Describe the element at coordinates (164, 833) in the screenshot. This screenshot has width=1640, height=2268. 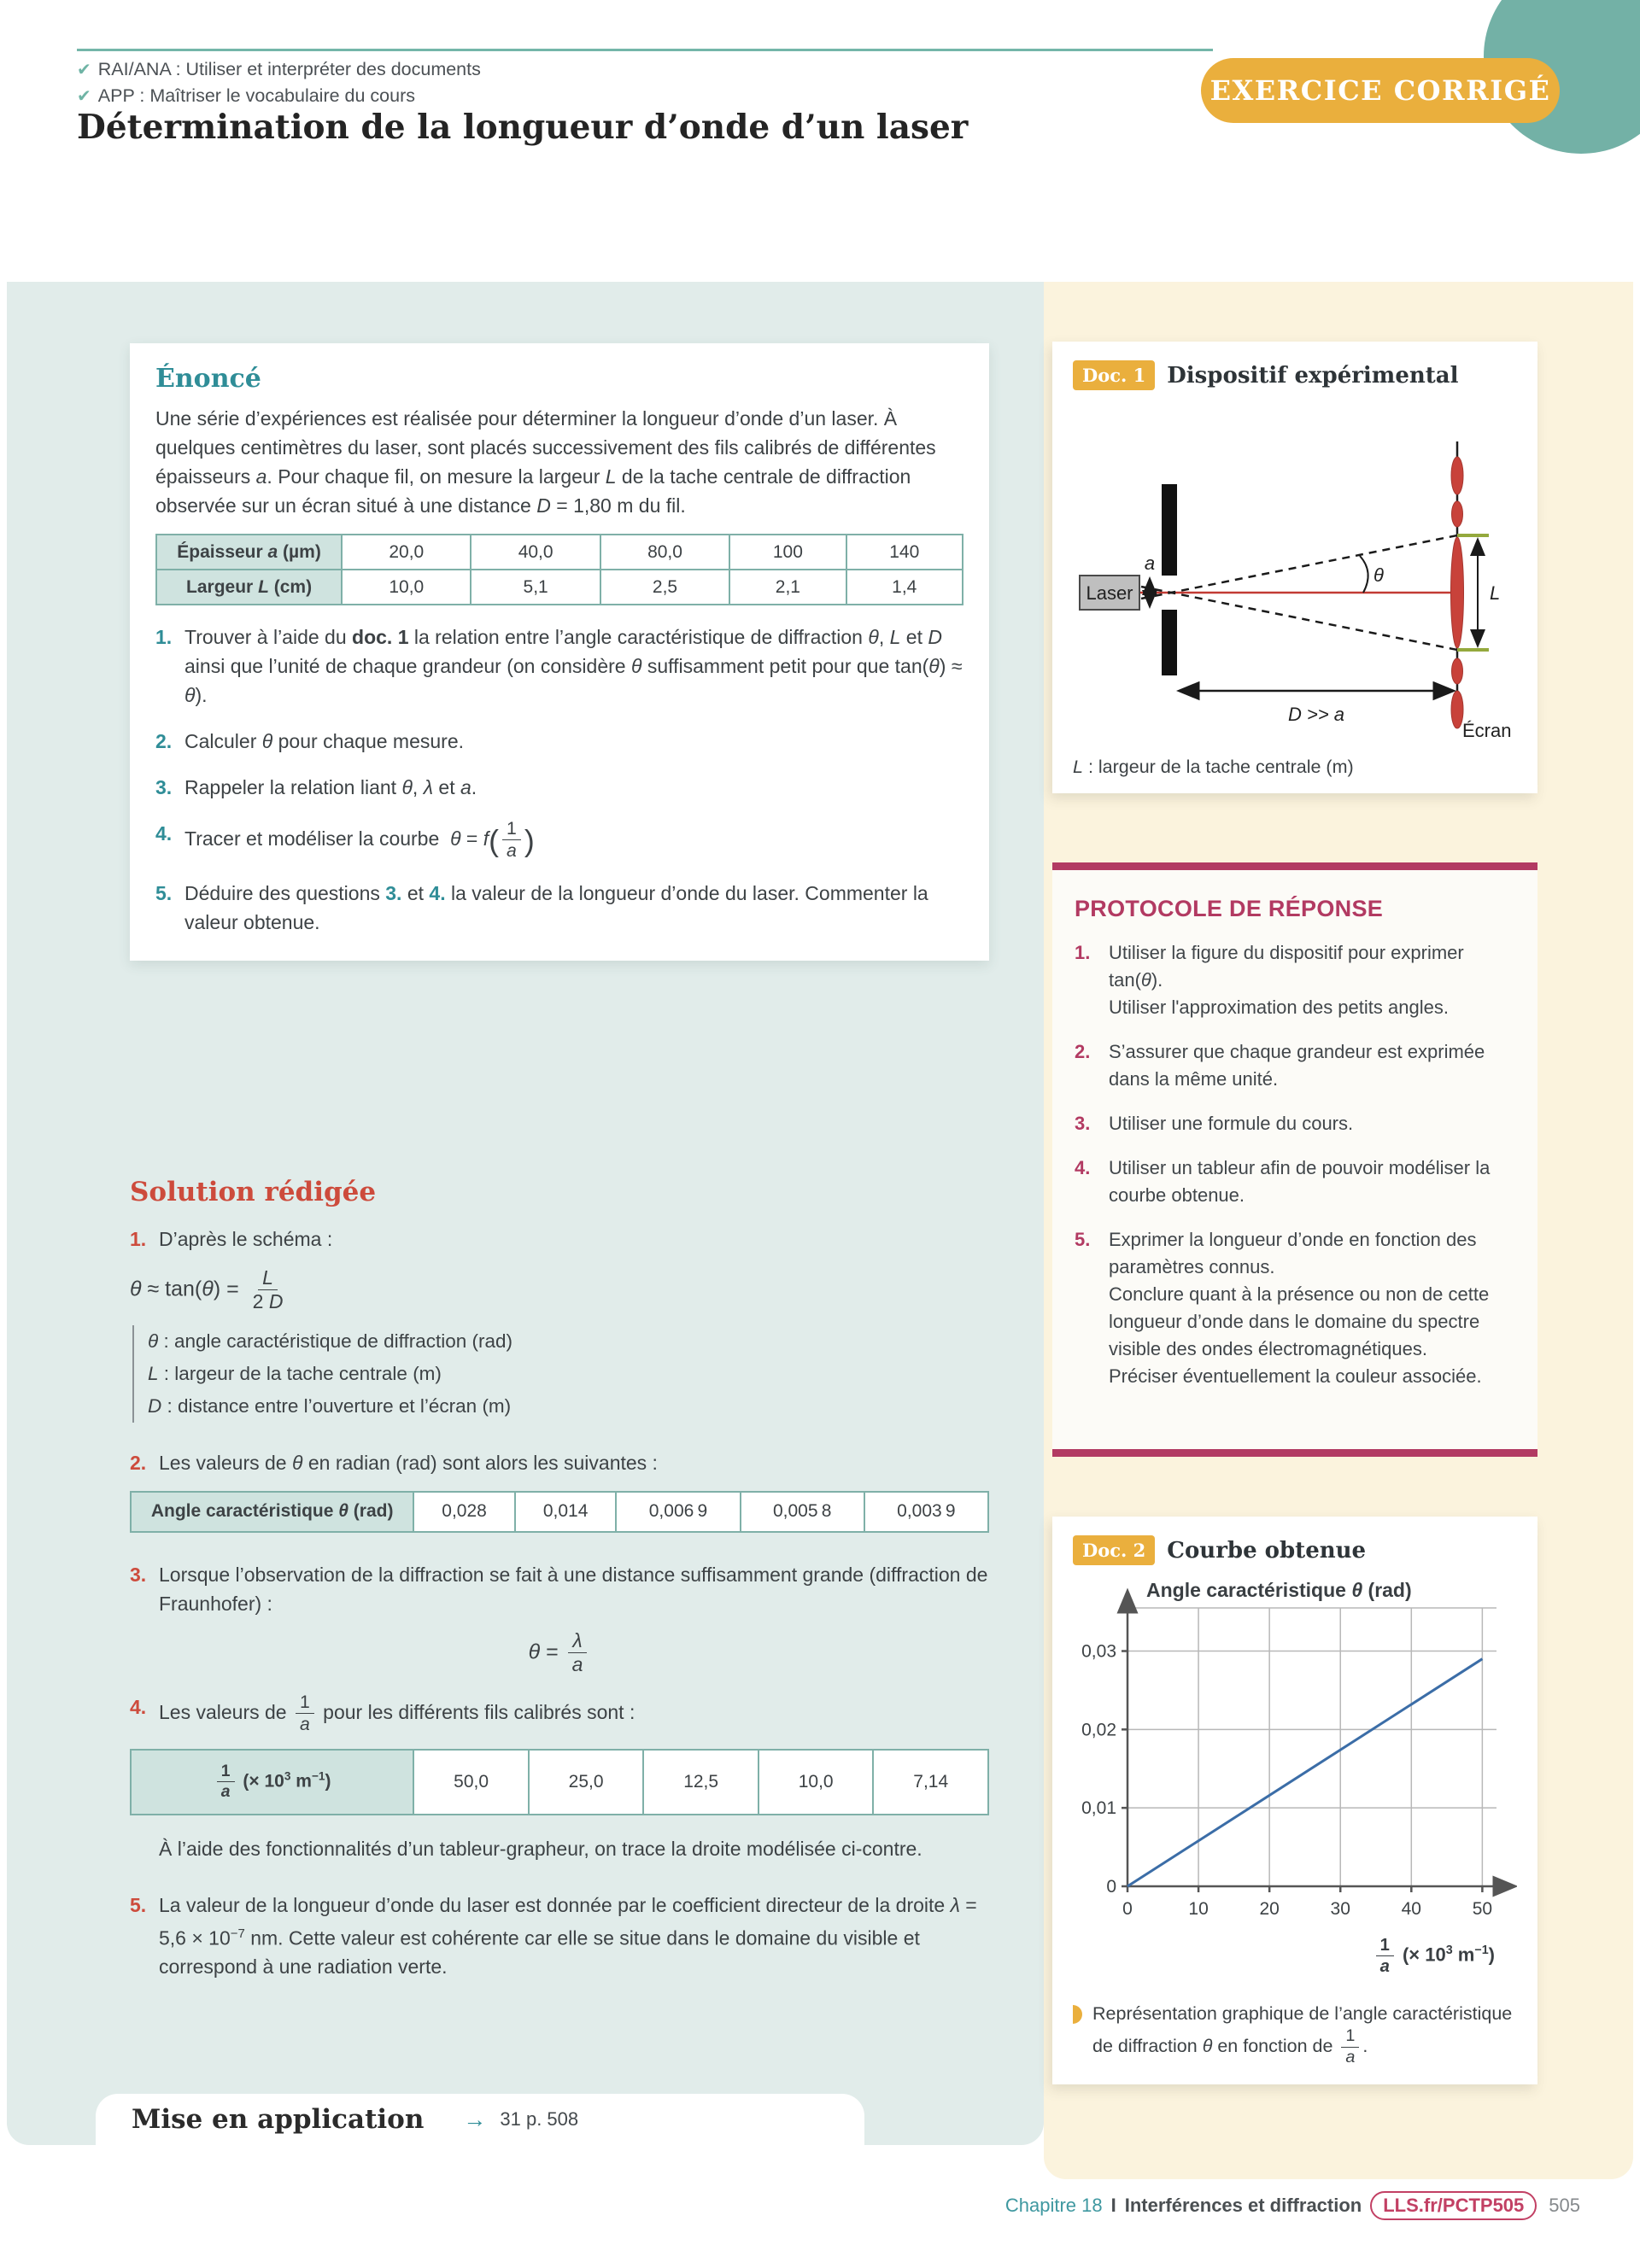
I see `question-number: 4.` at that location.